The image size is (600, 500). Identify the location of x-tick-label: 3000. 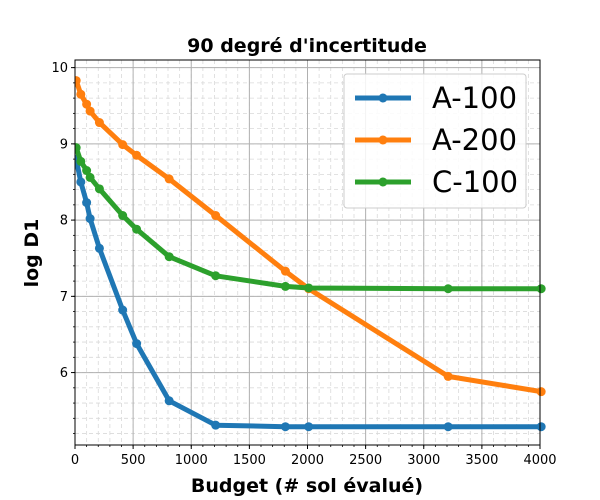
(423, 460).